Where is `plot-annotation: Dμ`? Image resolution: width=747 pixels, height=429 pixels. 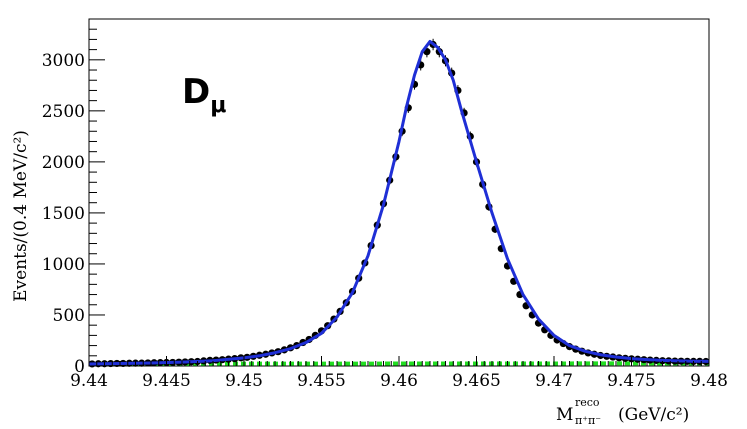 plot-annotation: Dμ is located at coordinates (204, 95).